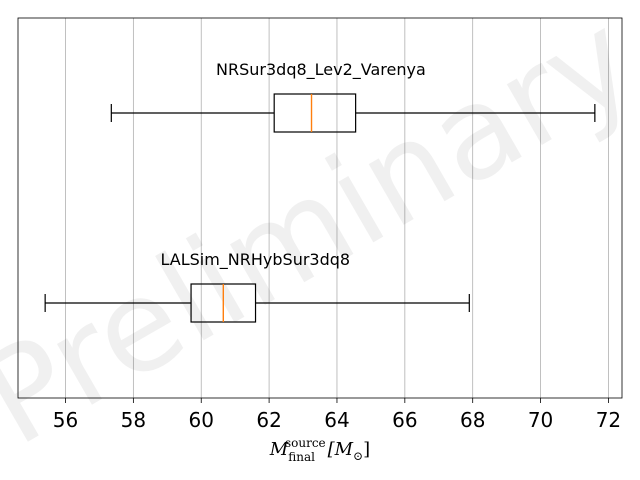 Image resolution: width=640 pixels, height=480 pixels. Describe the element at coordinates (257, 286) in the screenshot. I see `box-series-item: LALSim_NRHybSur3dq8` at that location.